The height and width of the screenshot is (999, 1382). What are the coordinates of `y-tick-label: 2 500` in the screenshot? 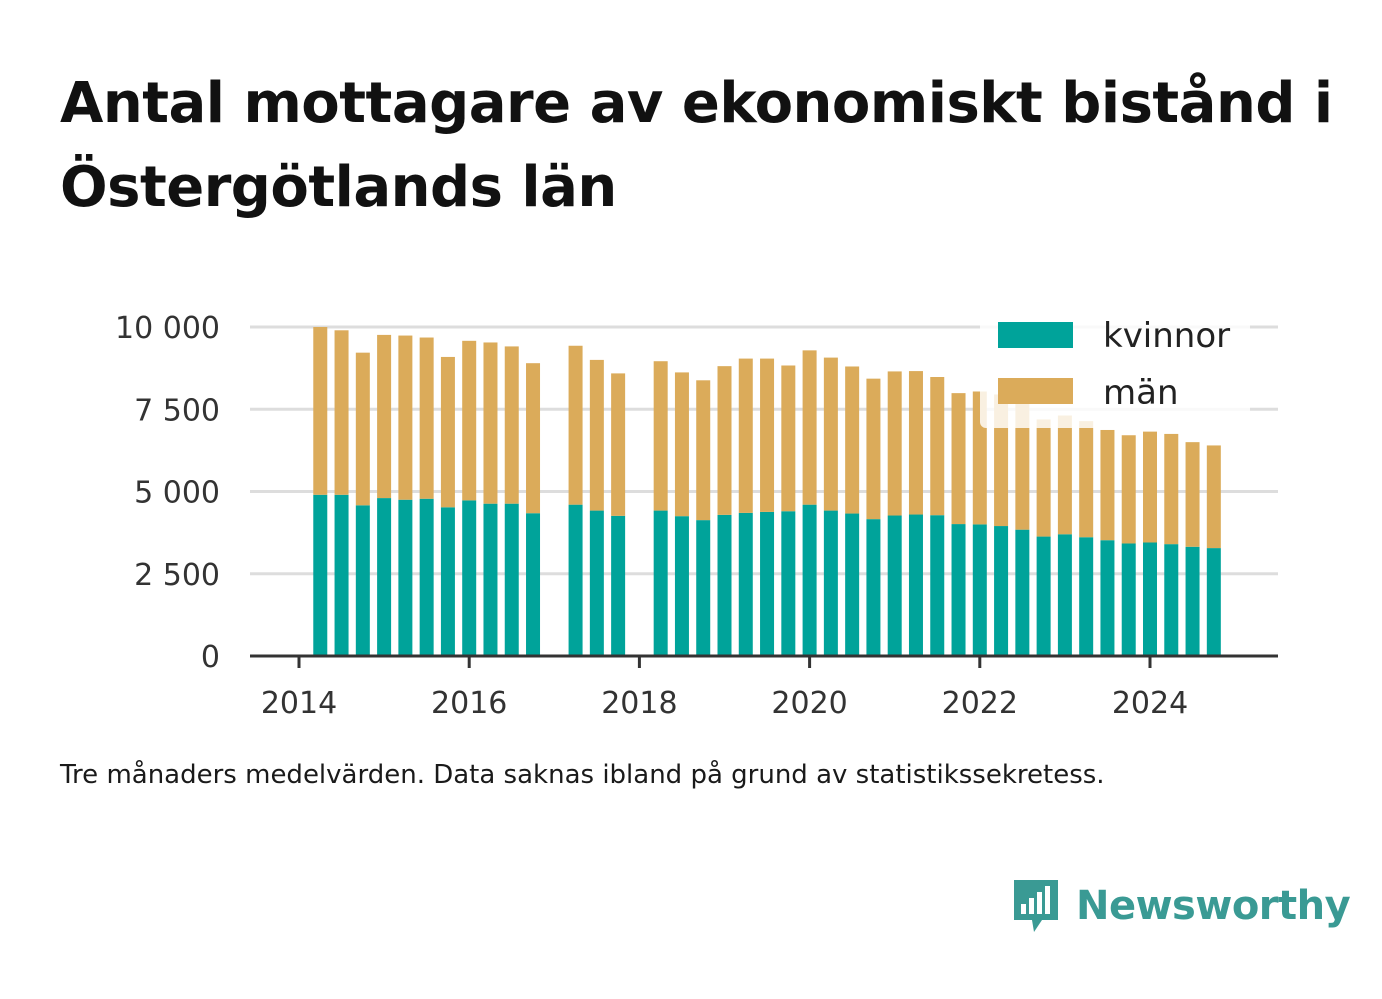 It's located at (177, 575).